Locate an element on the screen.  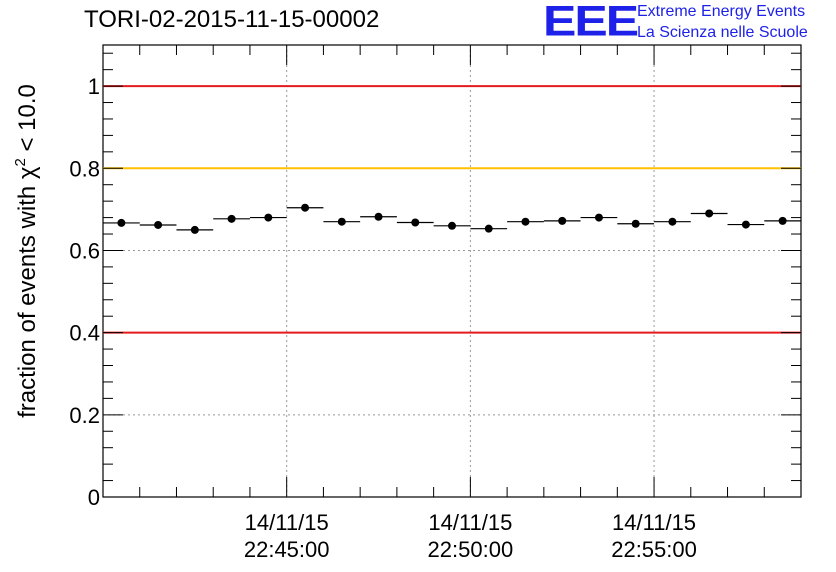
x-tick-label-time: 22:45:00 is located at coordinates (287, 549).